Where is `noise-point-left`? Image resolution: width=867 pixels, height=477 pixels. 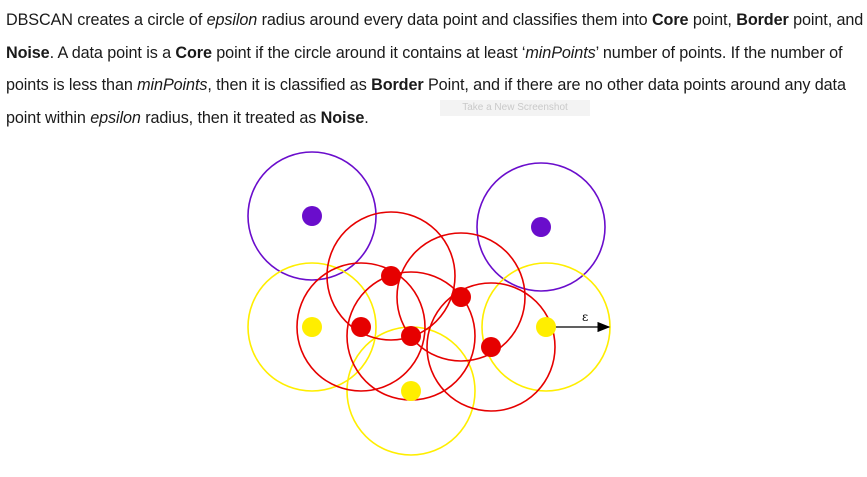 noise-point-left is located at coordinates (312, 216).